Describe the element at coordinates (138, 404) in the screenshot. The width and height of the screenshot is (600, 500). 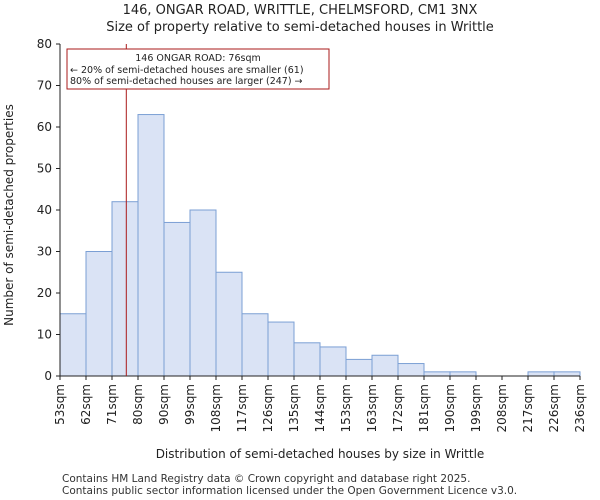
I see `x-tick-label: 80sqm` at that location.